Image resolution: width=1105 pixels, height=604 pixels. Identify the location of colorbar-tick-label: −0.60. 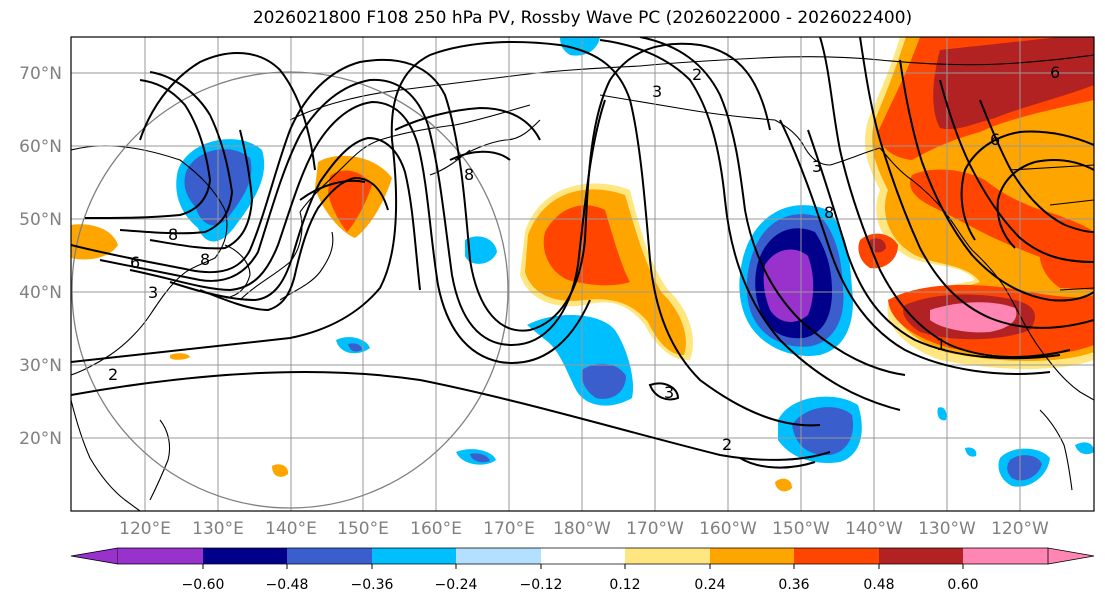
(203, 585).